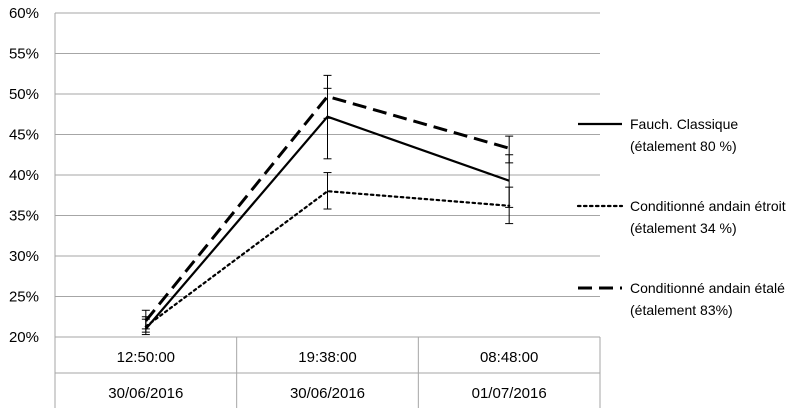  I want to click on x-tick-label-date: 01/07/2016, so click(509, 393).